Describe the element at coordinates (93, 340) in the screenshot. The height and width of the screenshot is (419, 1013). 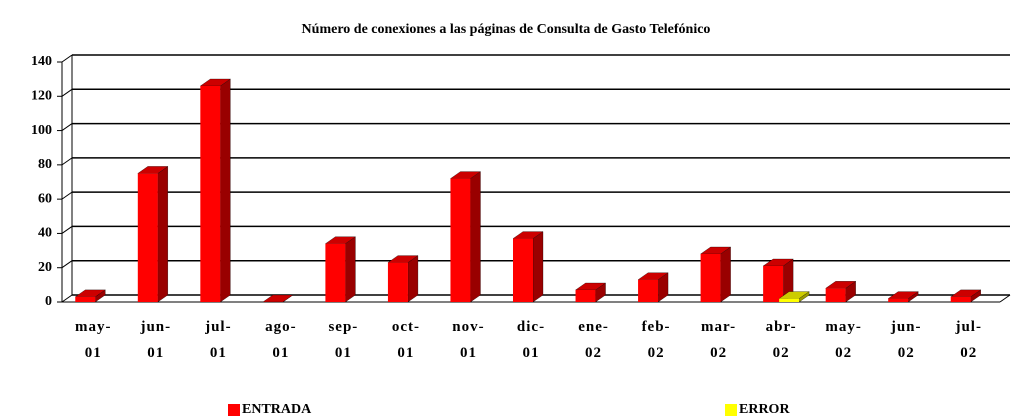
I see `x-tick-label: may- 01` at that location.